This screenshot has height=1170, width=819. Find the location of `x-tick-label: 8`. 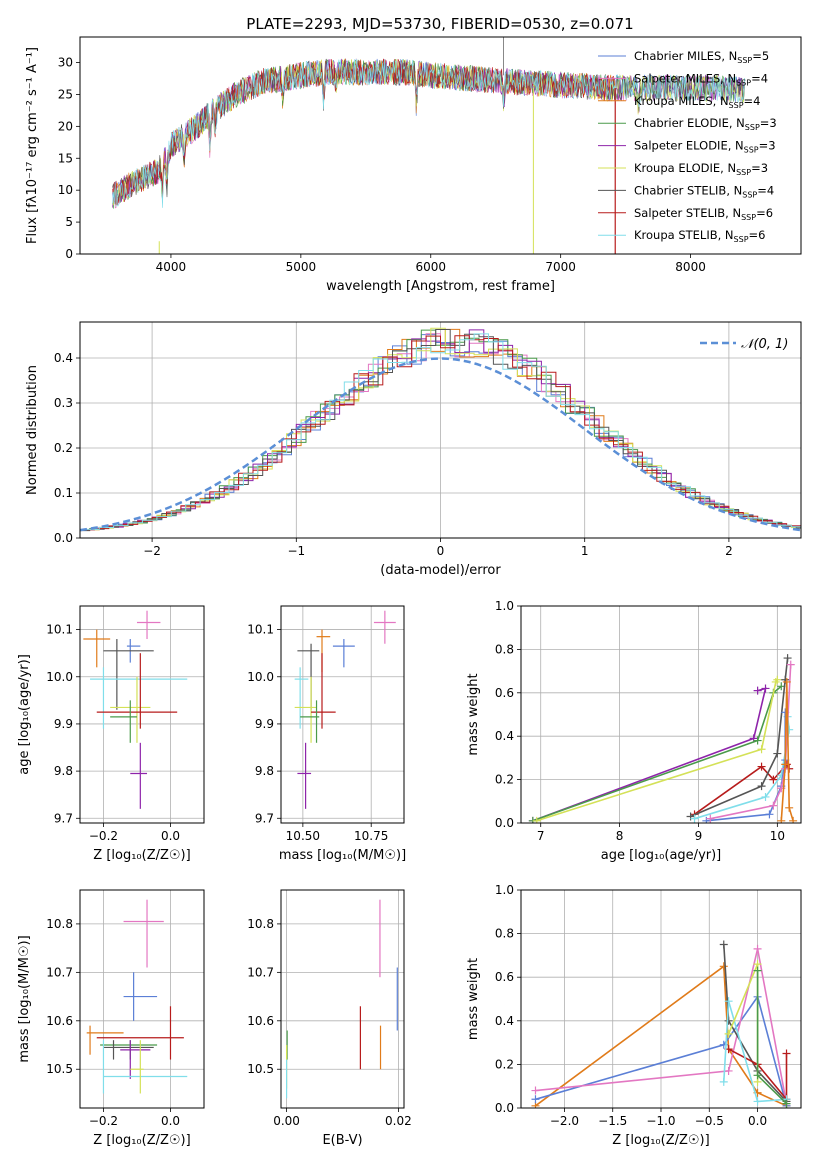

x-tick-label: 8 is located at coordinates (620, 836).